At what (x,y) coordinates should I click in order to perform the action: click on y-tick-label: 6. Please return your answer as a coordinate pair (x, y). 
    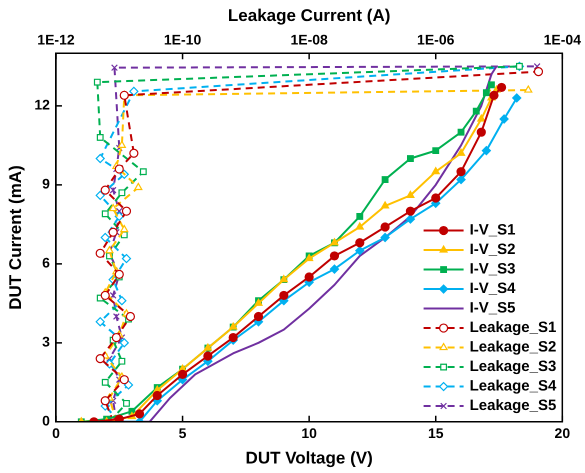
    Looking at the image, I should click on (46, 262).